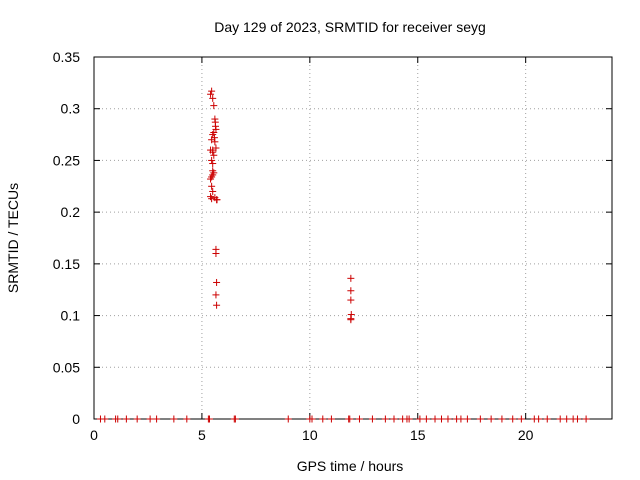 The height and width of the screenshot is (480, 640). I want to click on y-tick-label: 0.15, so click(66, 264).